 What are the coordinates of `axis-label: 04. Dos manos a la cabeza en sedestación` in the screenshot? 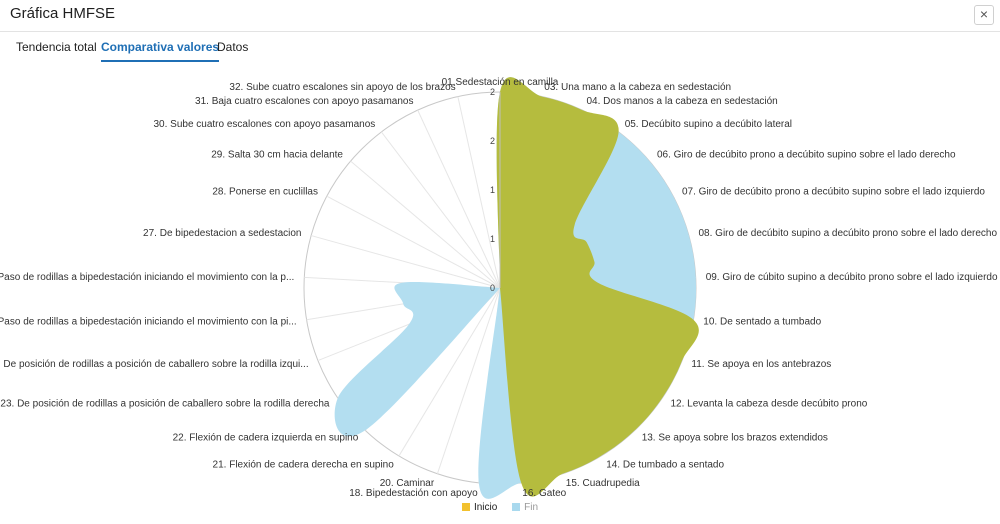 It's located at (682, 101).